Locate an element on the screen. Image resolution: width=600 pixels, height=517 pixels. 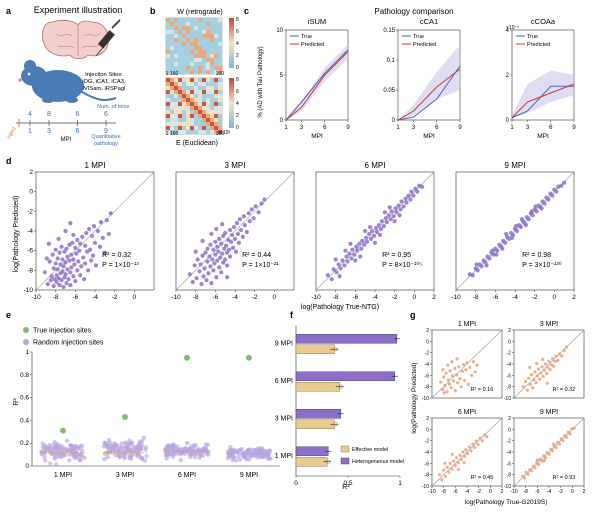
f-xtick-label: 1 is located at coordinates (400, 483).